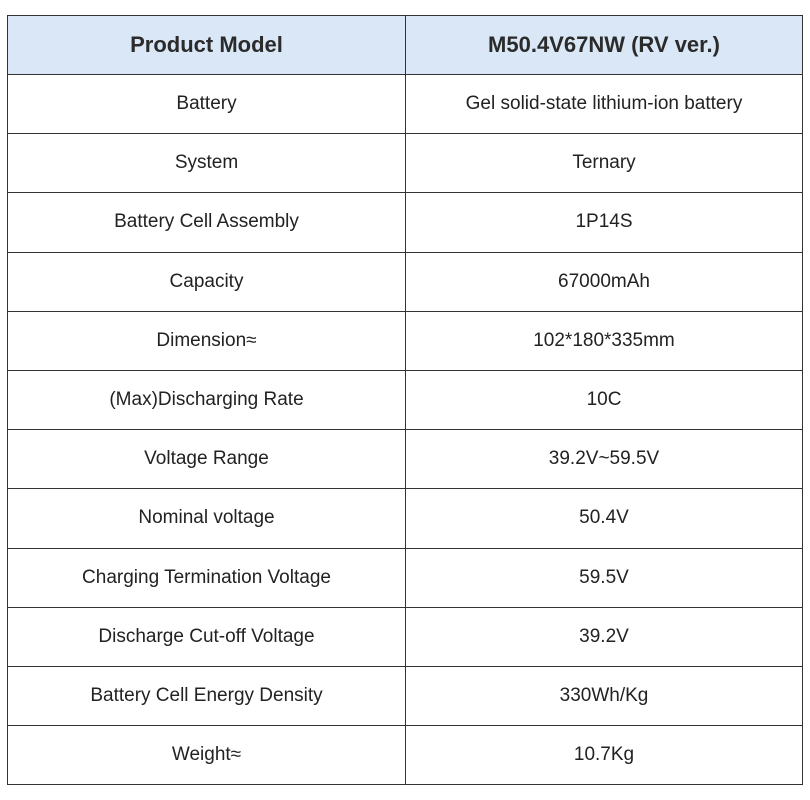  Describe the element at coordinates (604, 281) in the screenshot. I see `row-value: 67000mAh` at that location.